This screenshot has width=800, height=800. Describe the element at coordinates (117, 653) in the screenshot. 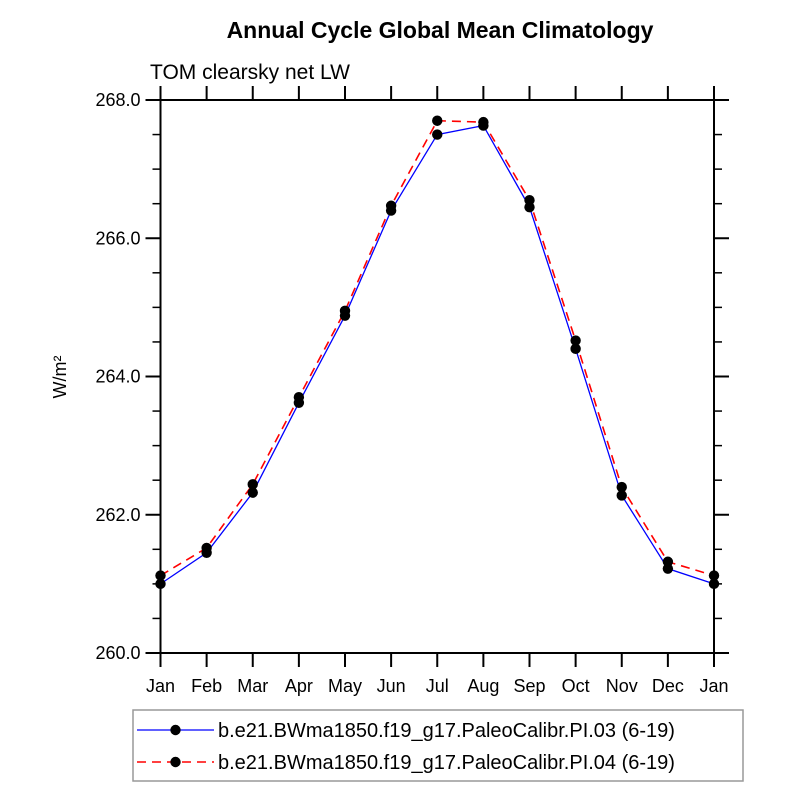

I see `y-tick-label: 260.0` at that location.